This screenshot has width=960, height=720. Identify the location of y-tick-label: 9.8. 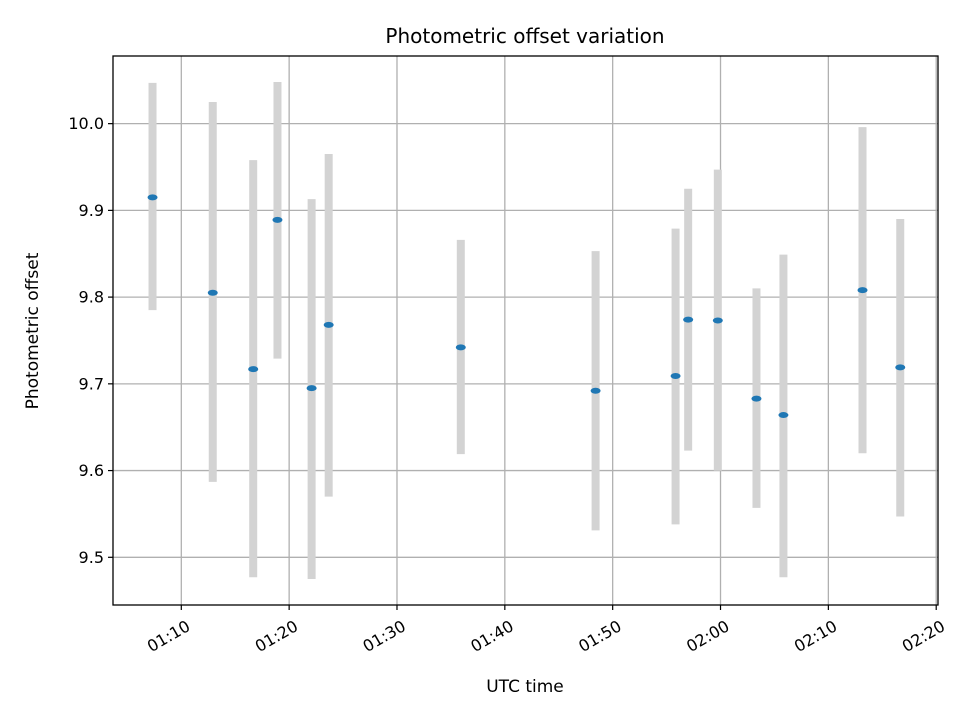
(91, 297).